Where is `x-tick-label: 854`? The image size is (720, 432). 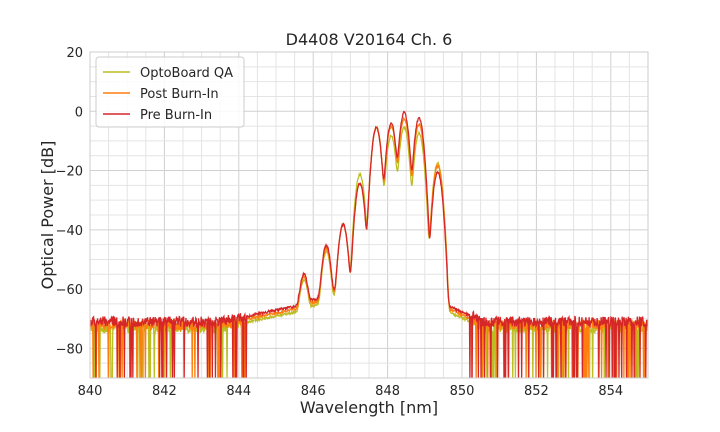
x-tick-label: 854 is located at coordinates (610, 391).